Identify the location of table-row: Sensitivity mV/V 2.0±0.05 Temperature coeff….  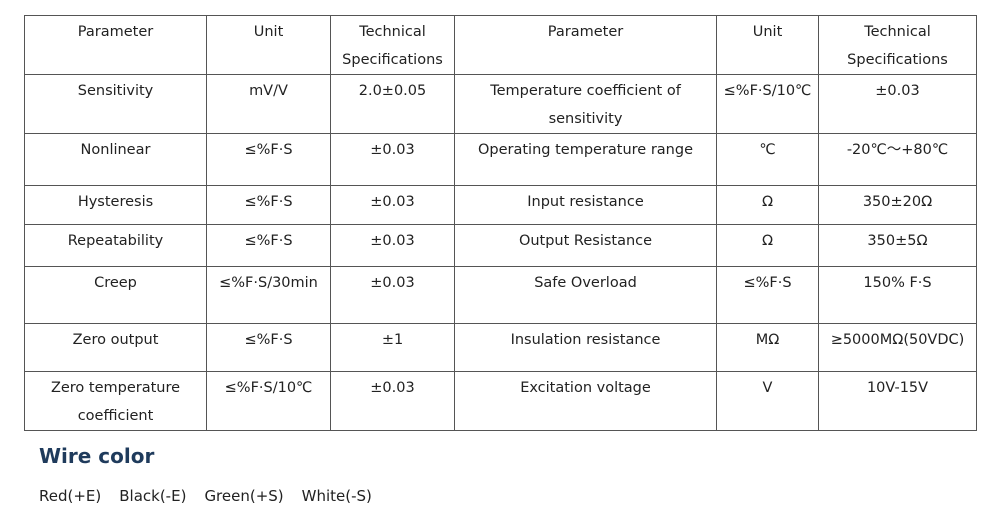
(500, 104).